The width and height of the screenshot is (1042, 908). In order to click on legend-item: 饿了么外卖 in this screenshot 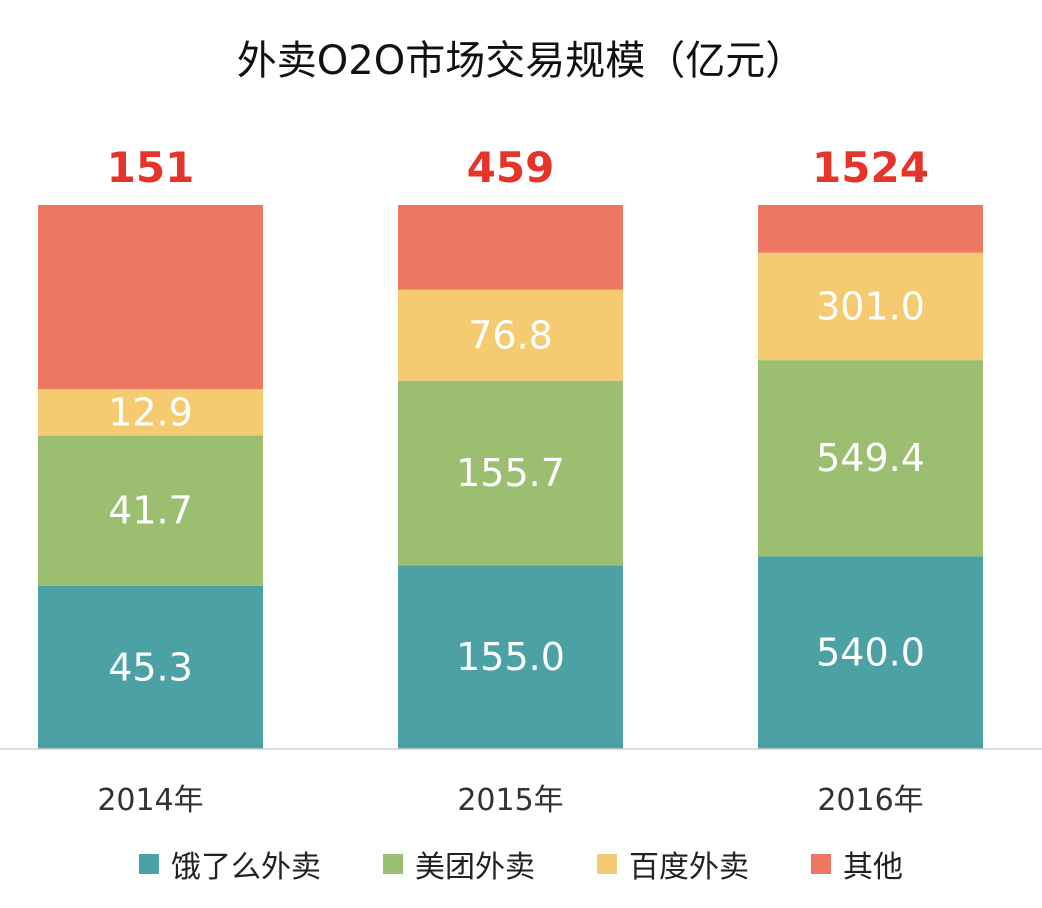, I will do `click(230, 864)`.